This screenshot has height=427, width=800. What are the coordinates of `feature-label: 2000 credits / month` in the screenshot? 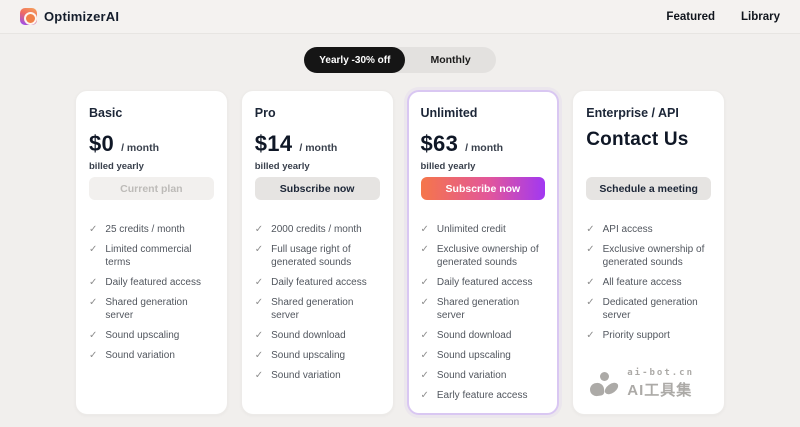 It's located at (316, 229).